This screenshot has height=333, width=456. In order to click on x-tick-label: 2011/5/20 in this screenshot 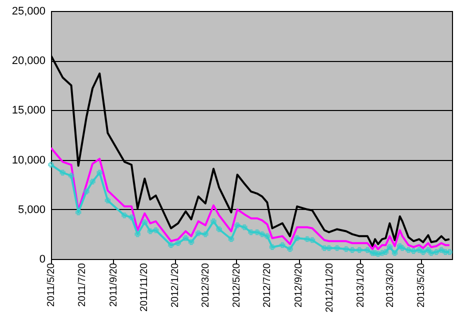, I will do `click(51, 284)`.